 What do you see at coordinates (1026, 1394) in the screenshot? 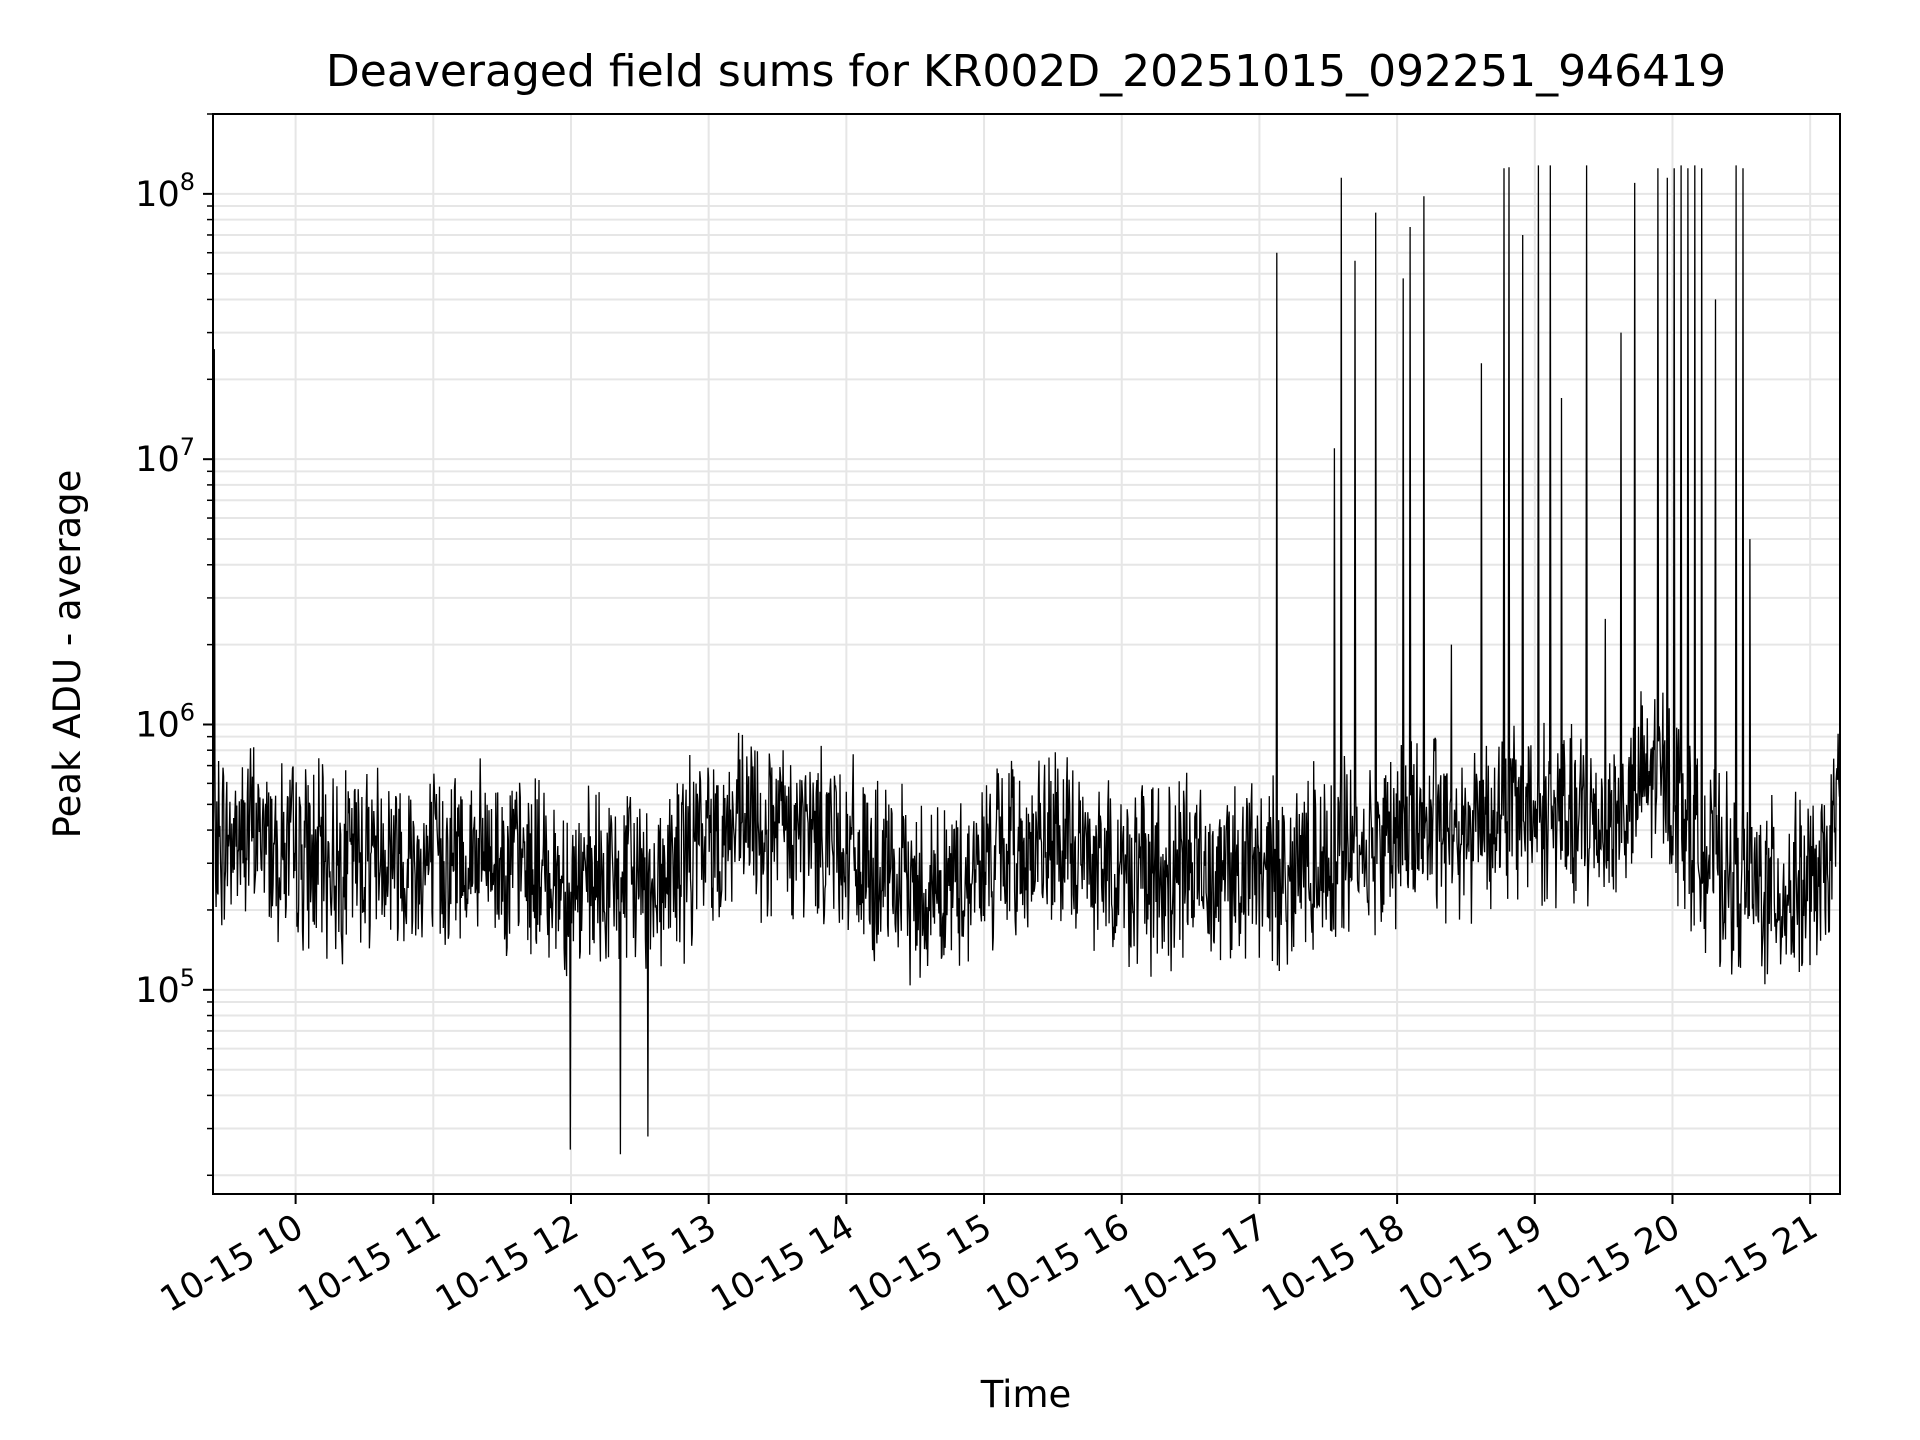
I see `x-axis-label: Time` at bounding box center [1026, 1394].